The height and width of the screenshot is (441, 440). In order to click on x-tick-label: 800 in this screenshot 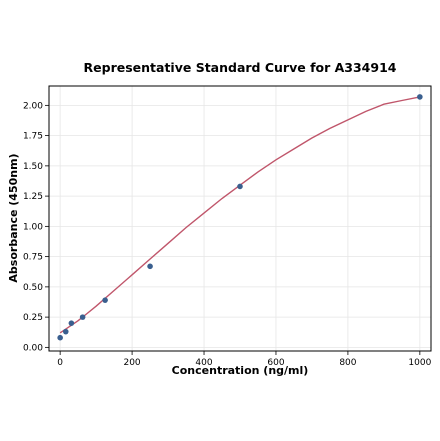, I will do `click(347, 363)`.